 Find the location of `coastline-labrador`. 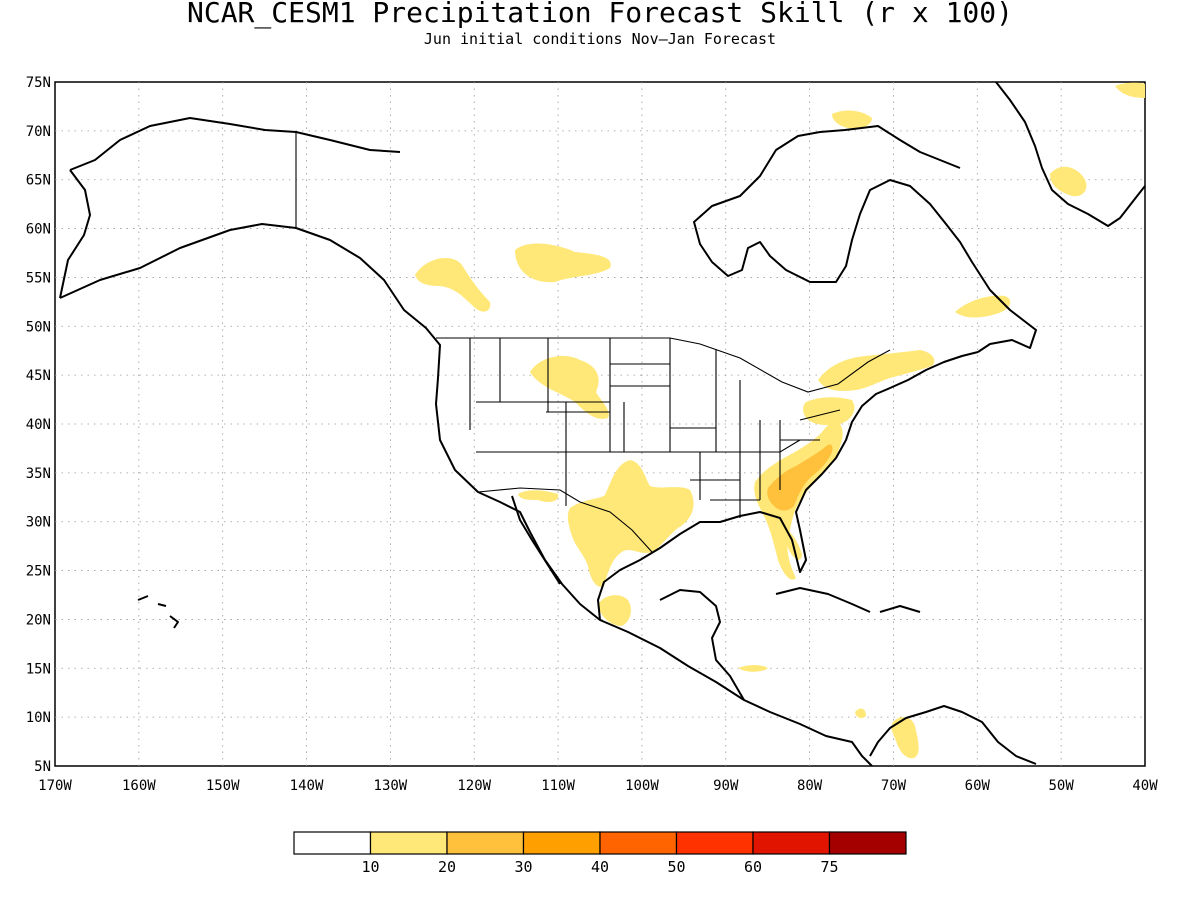

coastline-labrador is located at coordinates (865, 239).